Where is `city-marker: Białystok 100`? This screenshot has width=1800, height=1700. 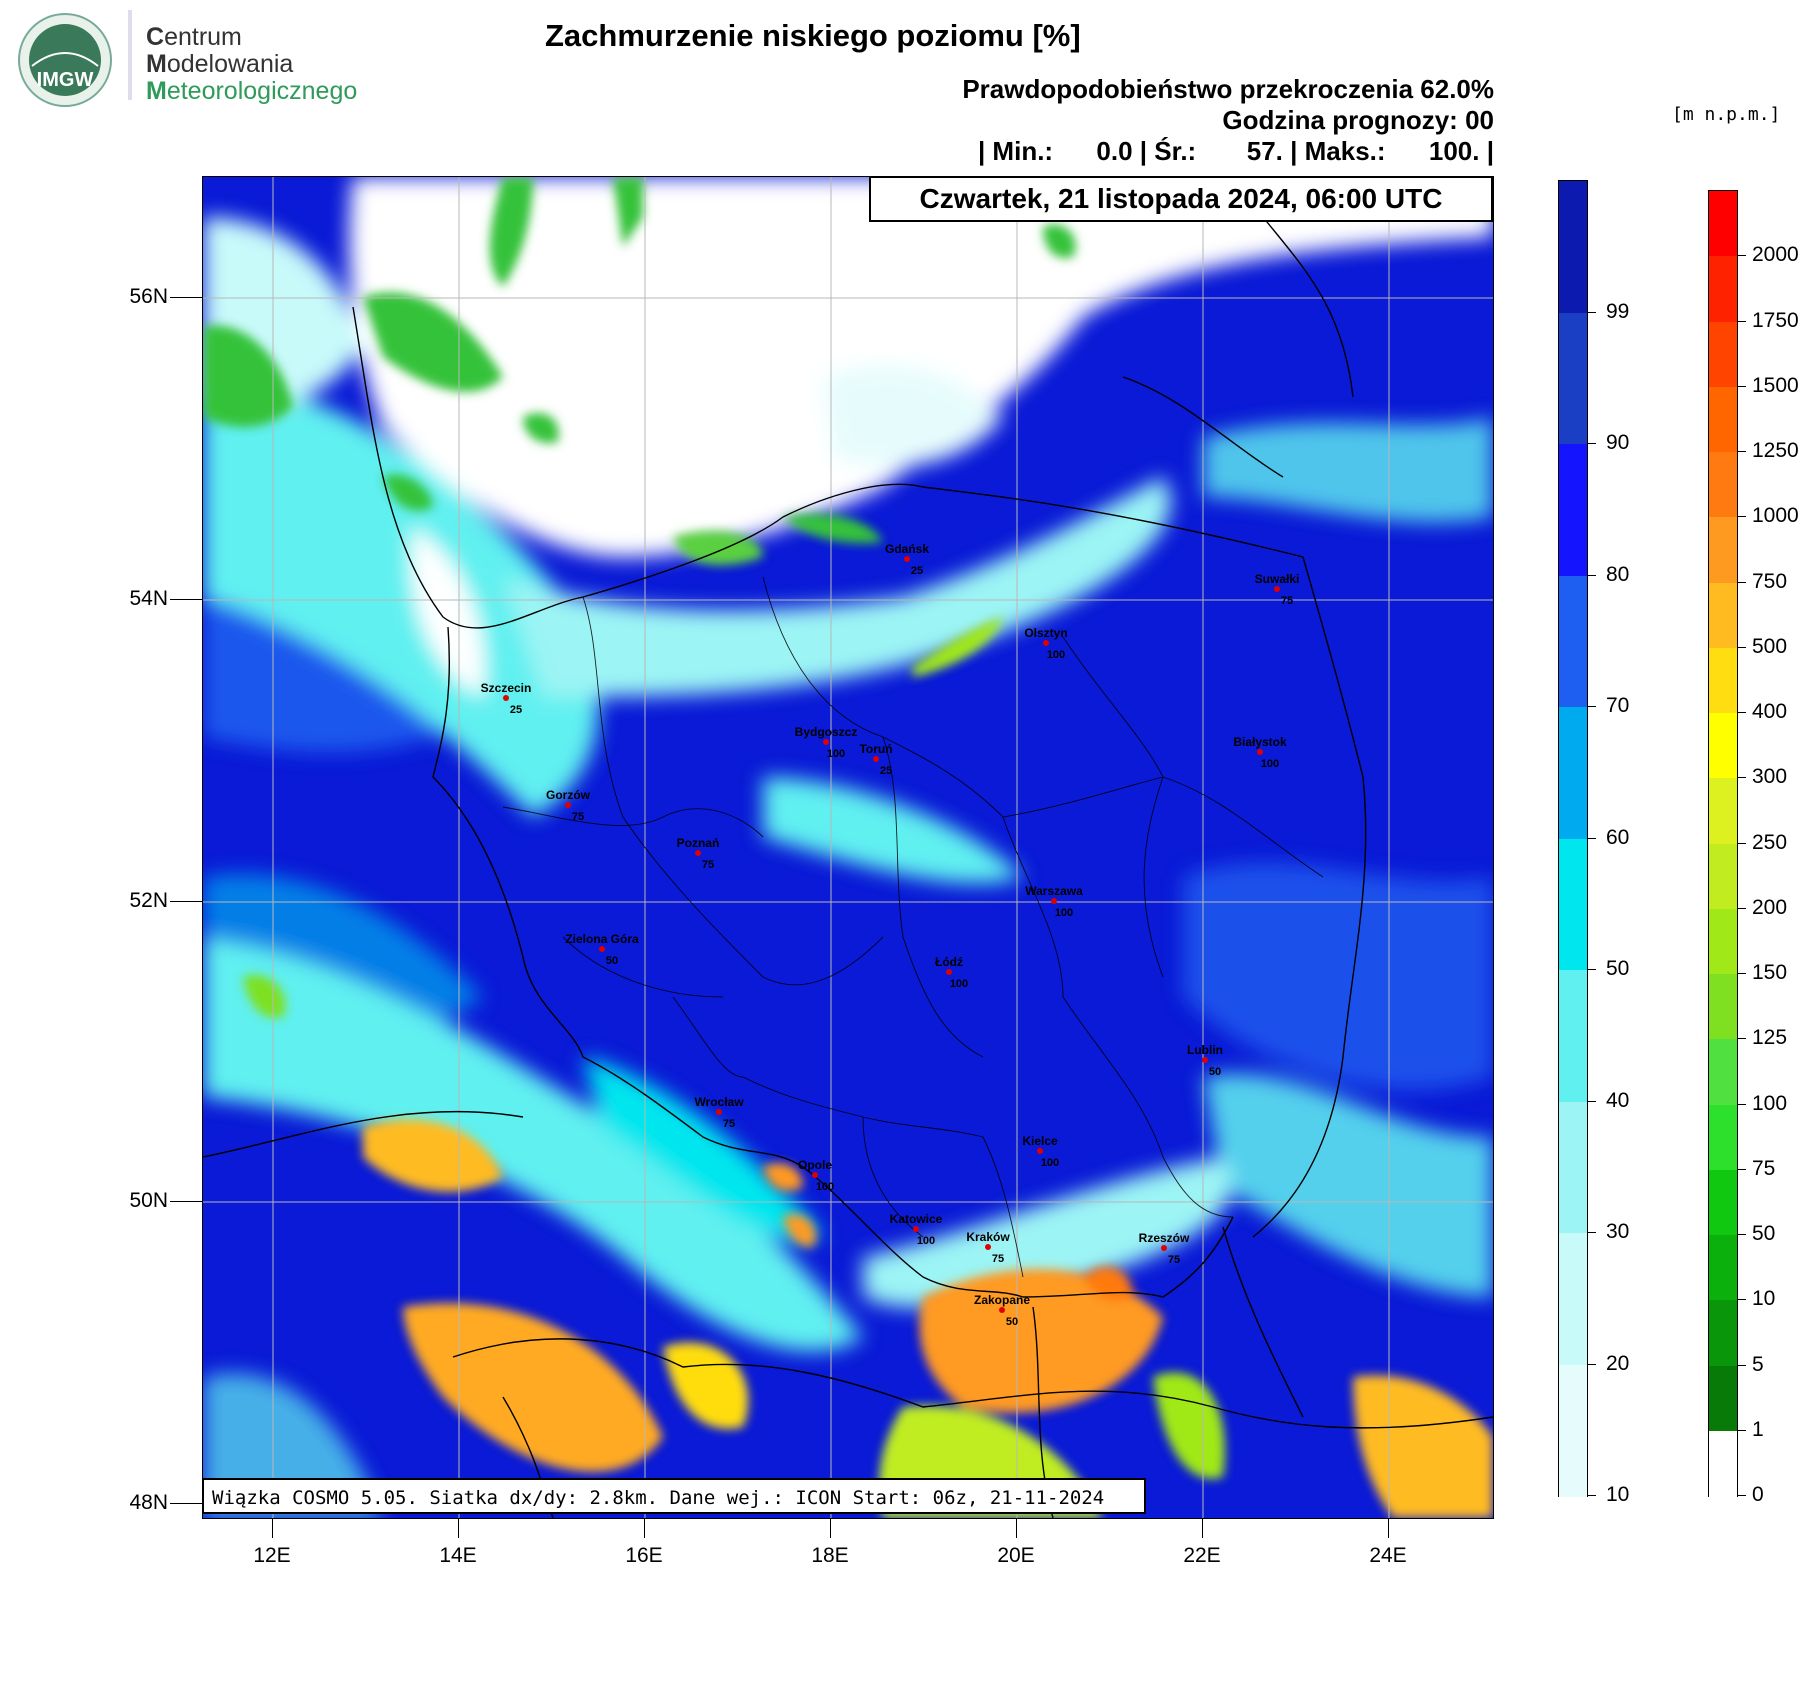
city-marker: Białystok 100 is located at coordinates (1260, 752).